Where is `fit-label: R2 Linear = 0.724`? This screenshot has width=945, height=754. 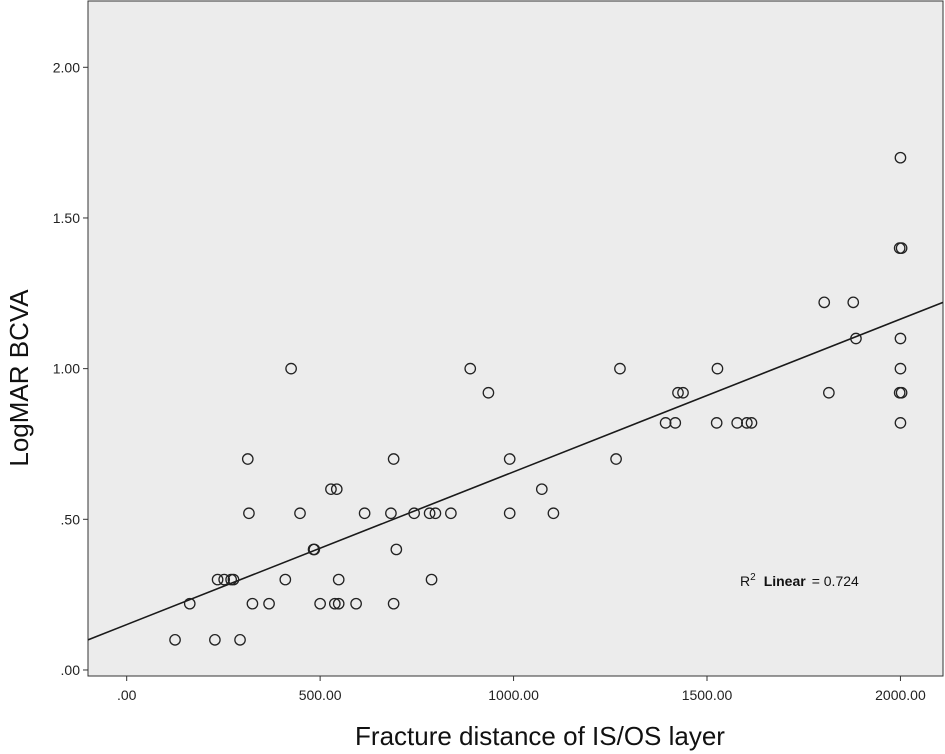
fit-label: R2 Linear = 0.724 is located at coordinates (799, 580).